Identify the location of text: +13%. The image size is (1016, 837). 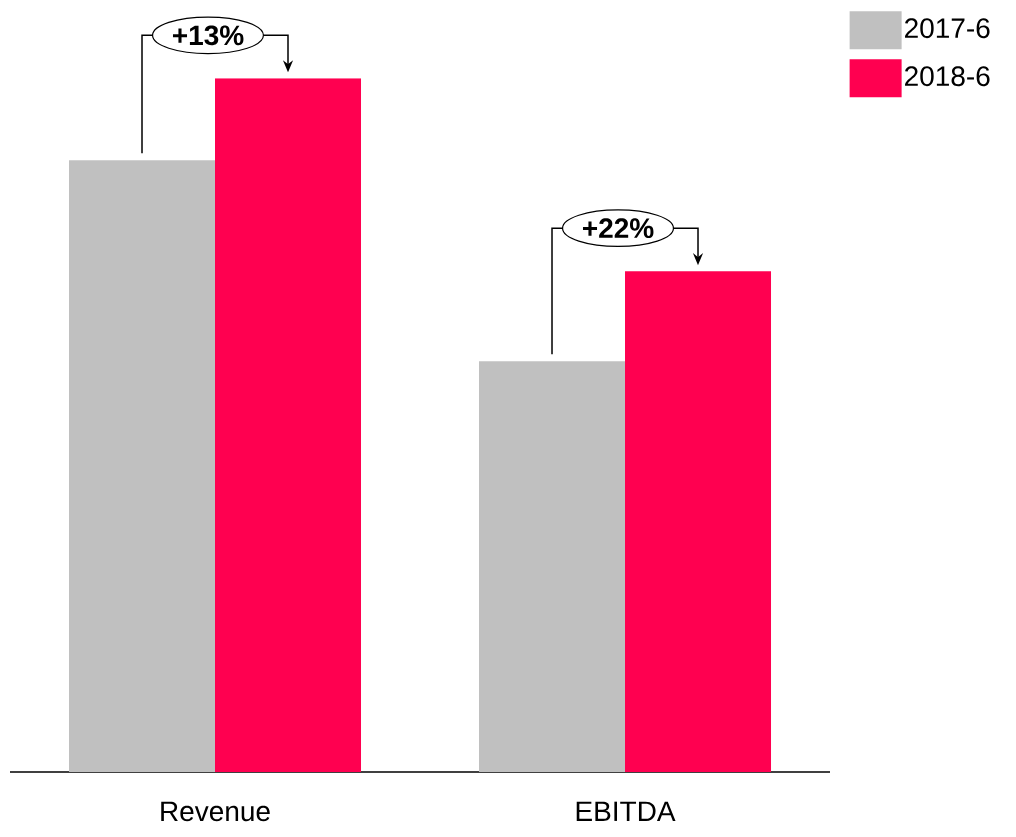
(208, 35).